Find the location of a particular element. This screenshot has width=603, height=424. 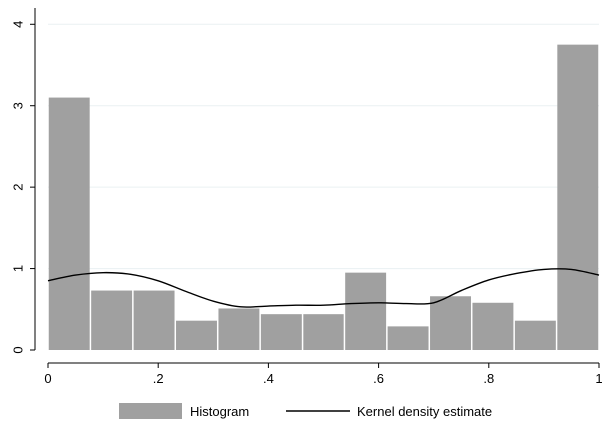

legend-label-kde: Kernel density estimate is located at coordinates (424, 411).